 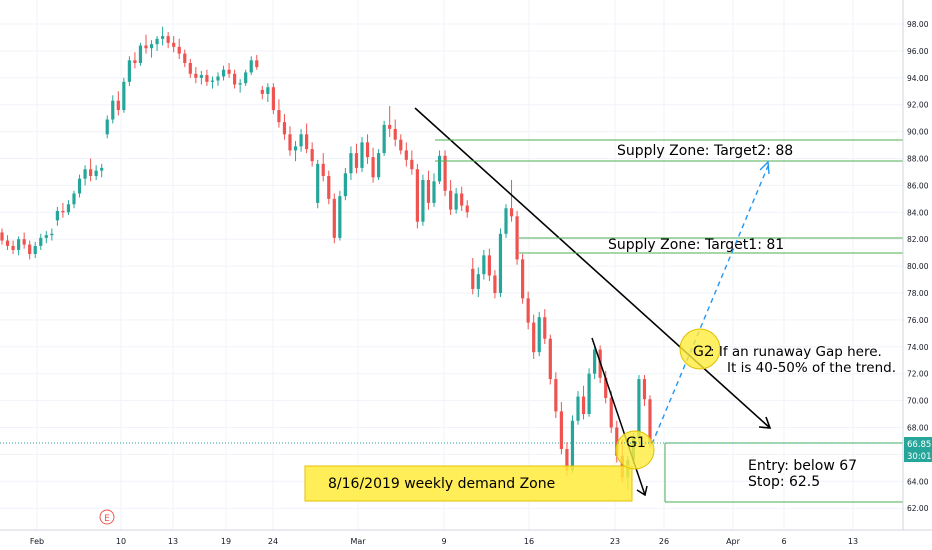 What do you see at coordinates (441, 484) in the screenshot?
I see `demand-zone-label: 8/16/2019 weekly demand Zone` at bounding box center [441, 484].